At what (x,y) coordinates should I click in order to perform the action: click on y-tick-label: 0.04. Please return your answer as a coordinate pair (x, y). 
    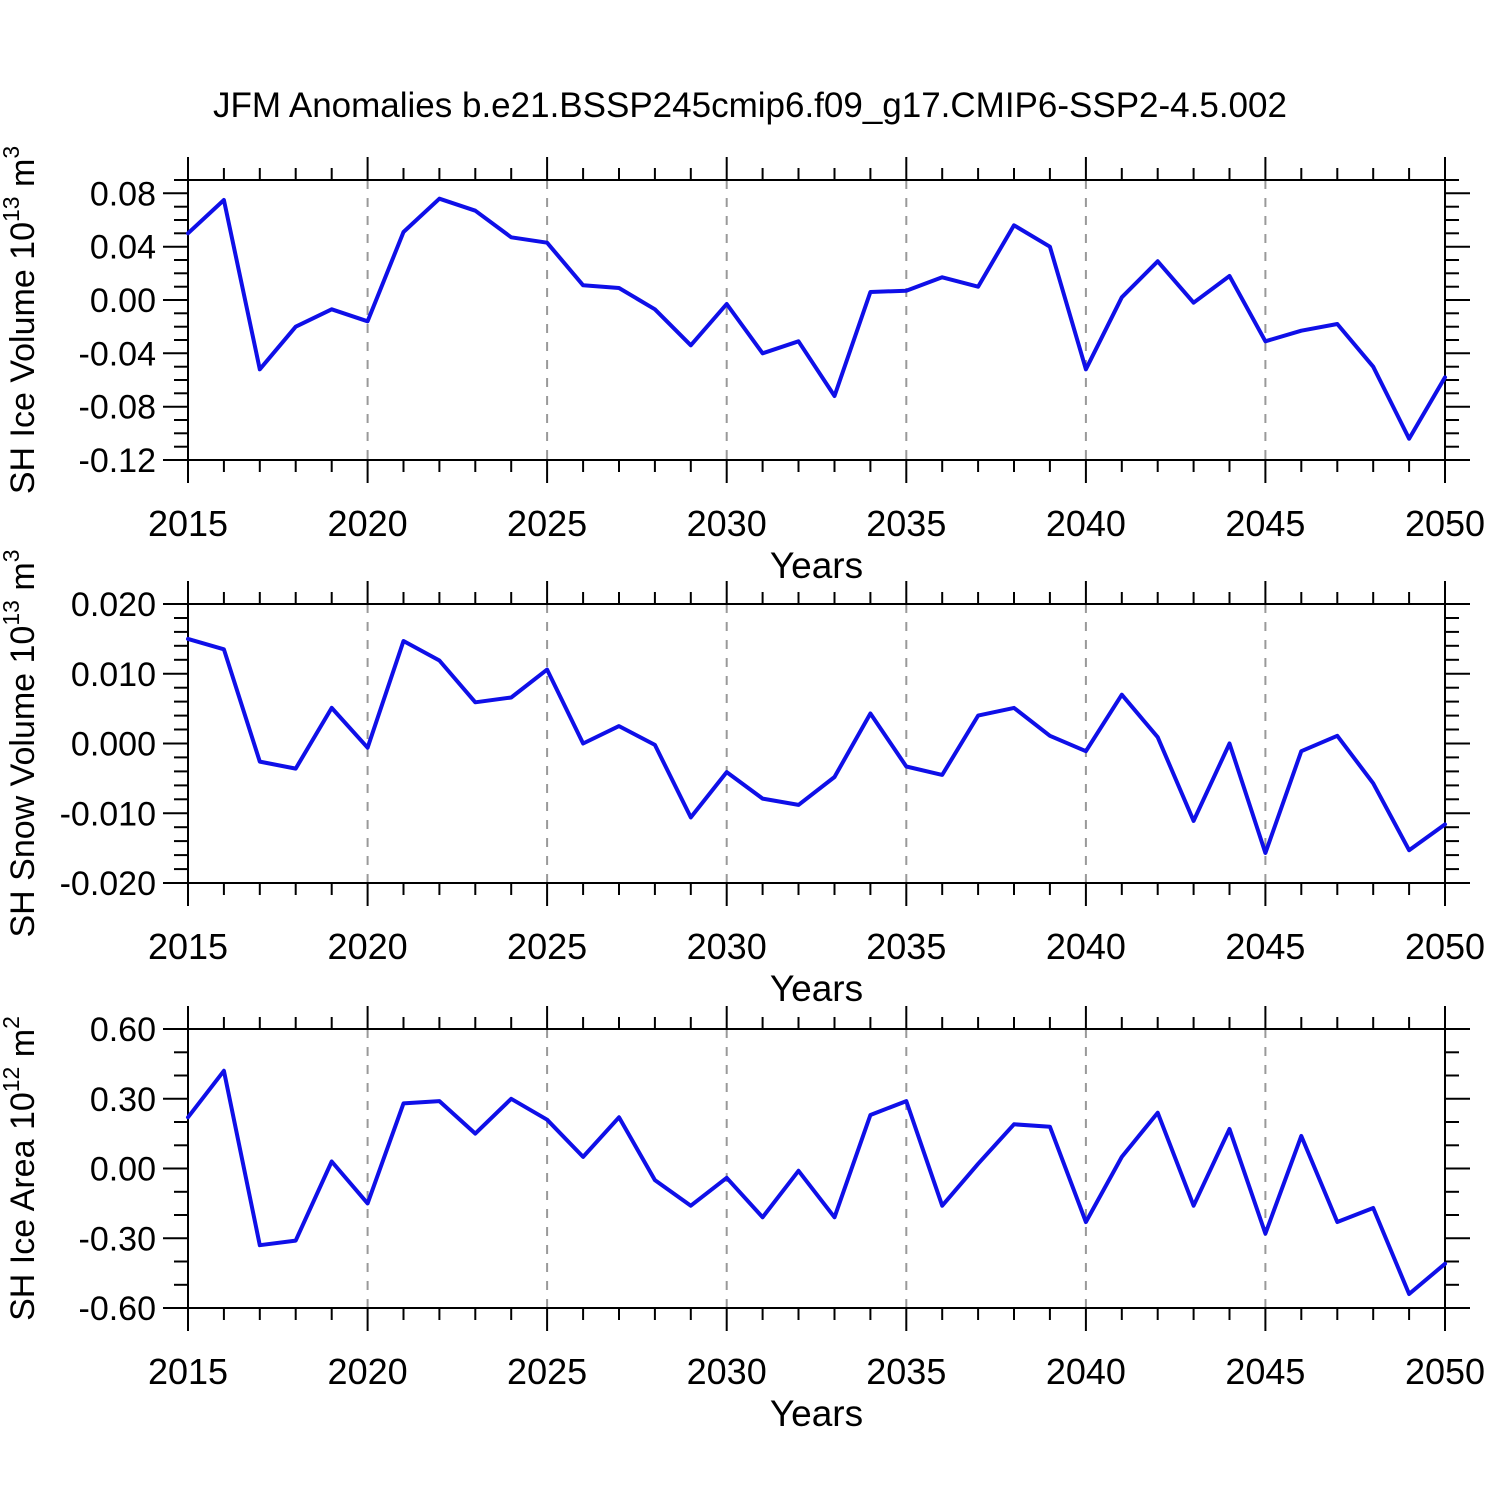
    Looking at the image, I should click on (123, 248).